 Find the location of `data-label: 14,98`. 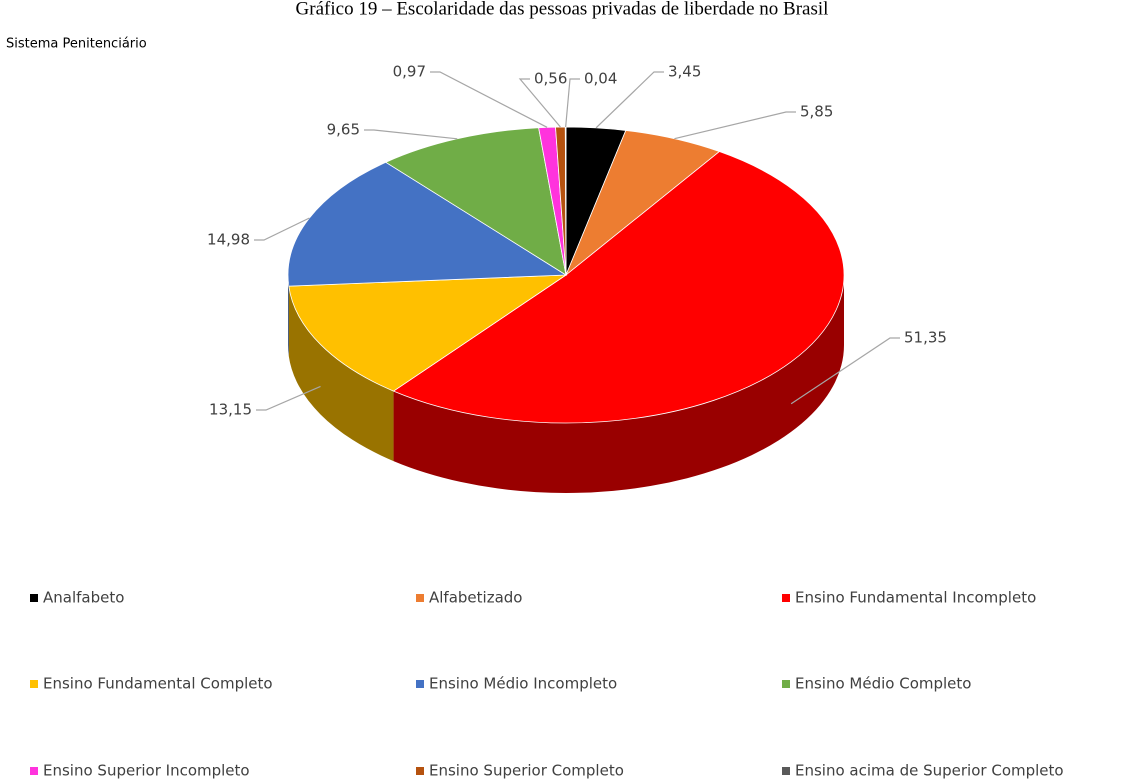

data-label: 14,98 is located at coordinates (228, 240).